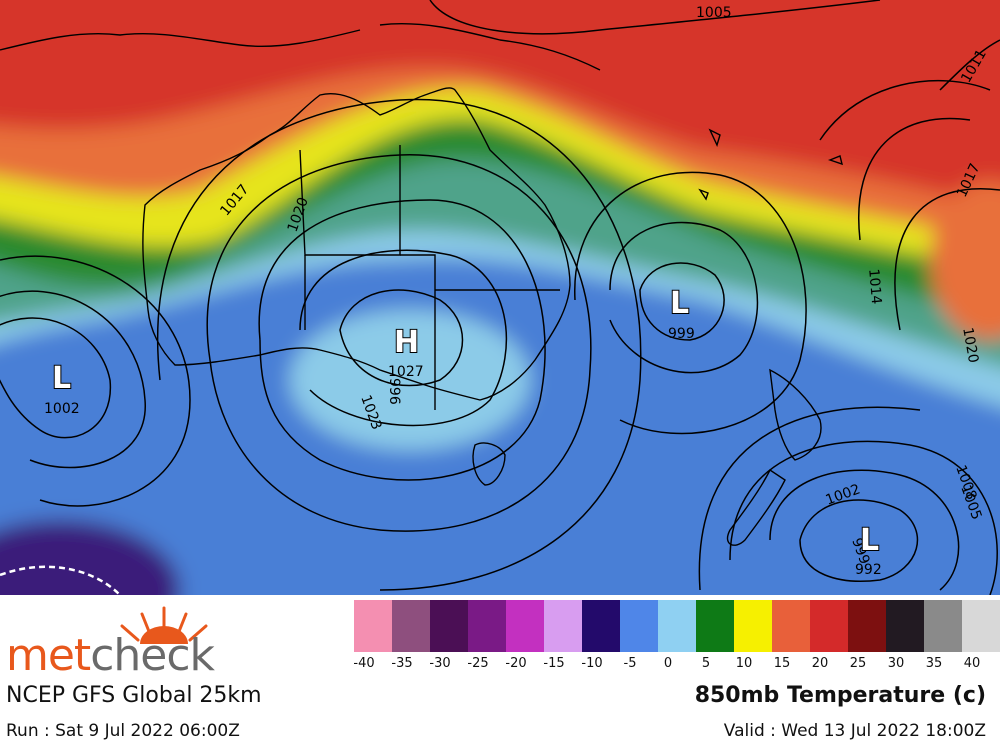 The height and width of the screenshot is (749, 1000). I want to click on logo-text-check: check, so click(152, 655).